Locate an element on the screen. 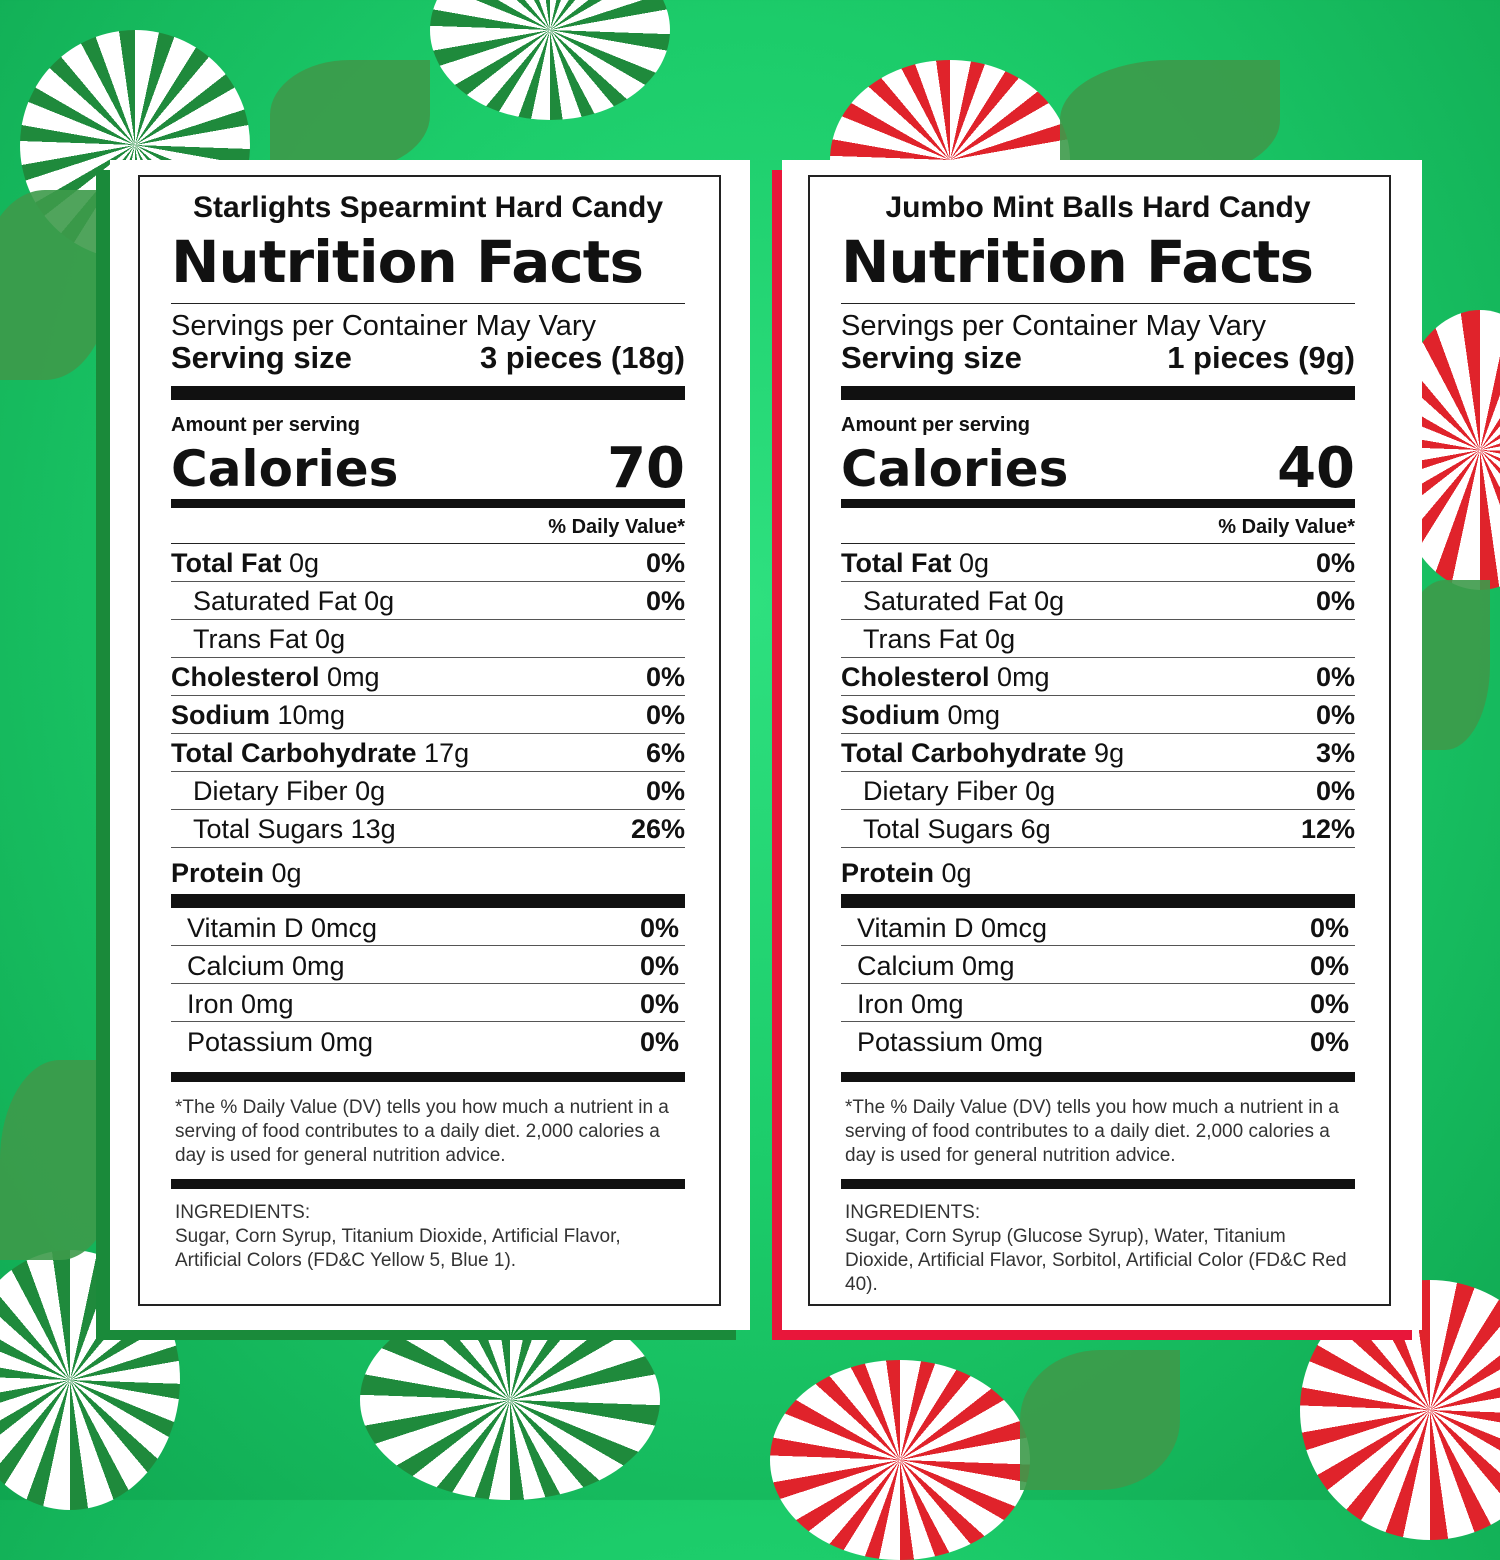 This screenshot has width=1500, height=1560. nutrient-name: Protein is located at coordinates (888, 873).